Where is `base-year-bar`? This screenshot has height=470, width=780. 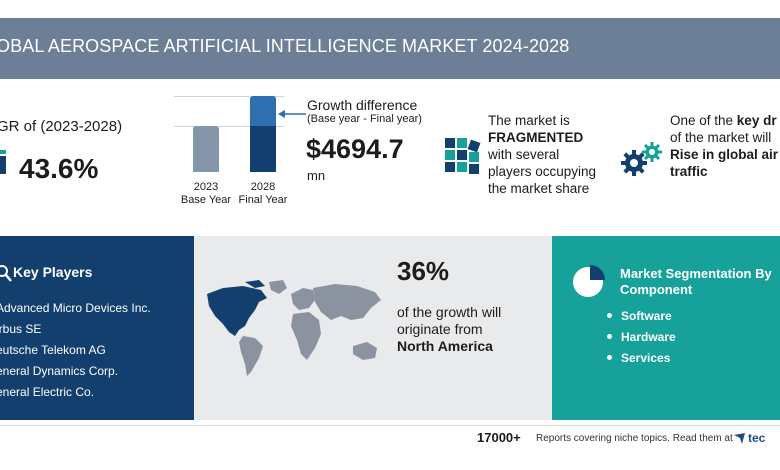 base-year-bar is located at coordinates (206, 149).